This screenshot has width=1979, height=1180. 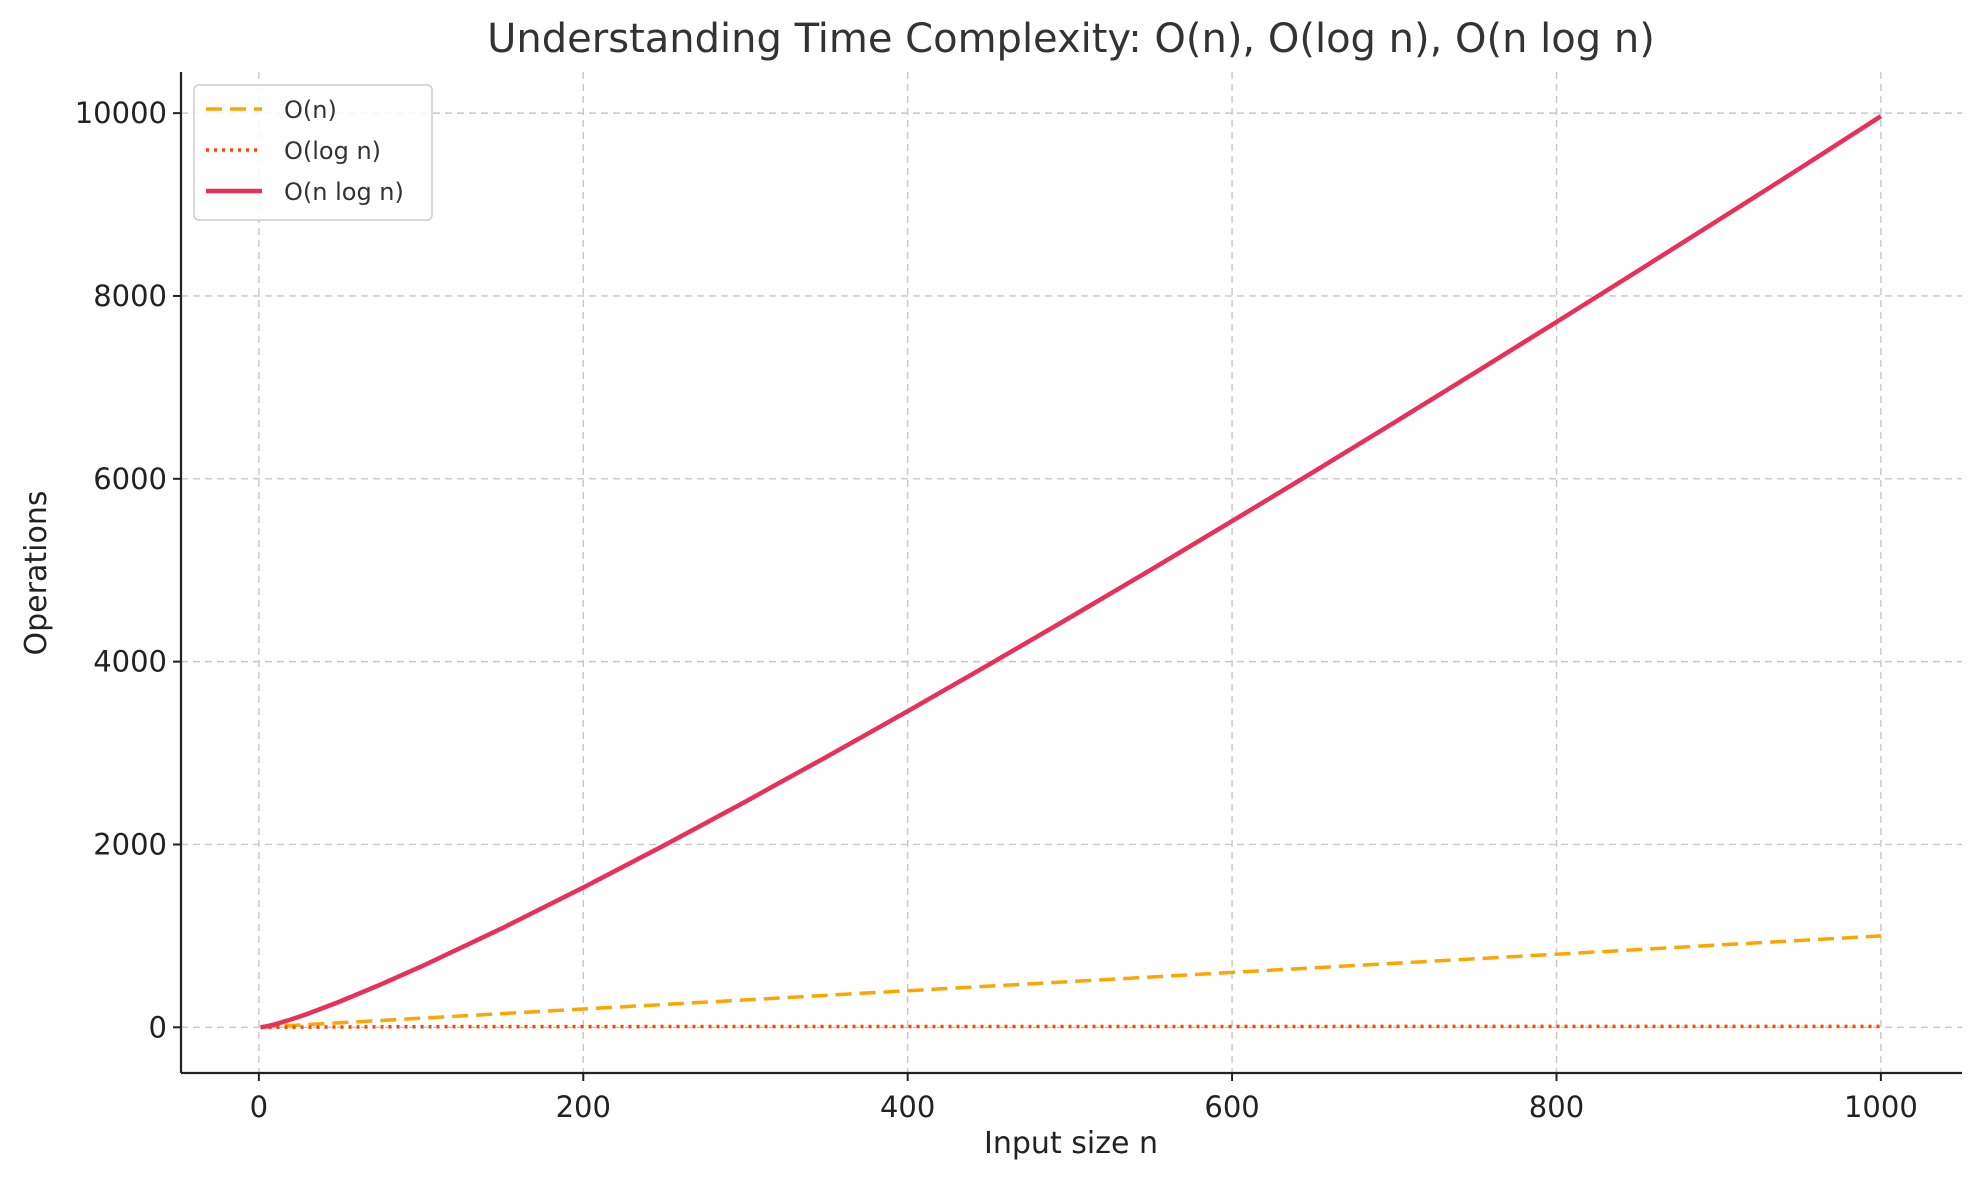 What do you see at coordinates (344, 192) in the screenshot?
I see `legend-label: O(n log n)` at bounding box center [344, 192].